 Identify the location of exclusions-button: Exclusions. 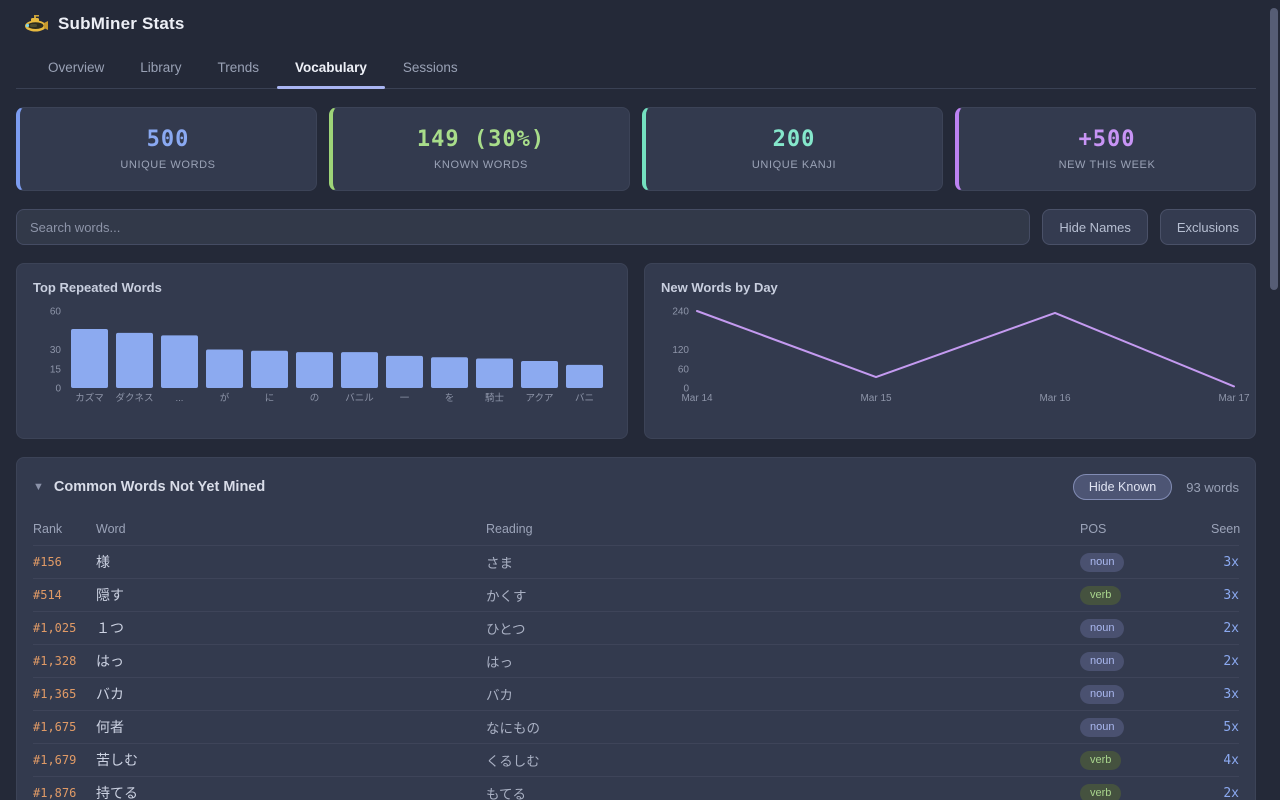
(1207, 227).